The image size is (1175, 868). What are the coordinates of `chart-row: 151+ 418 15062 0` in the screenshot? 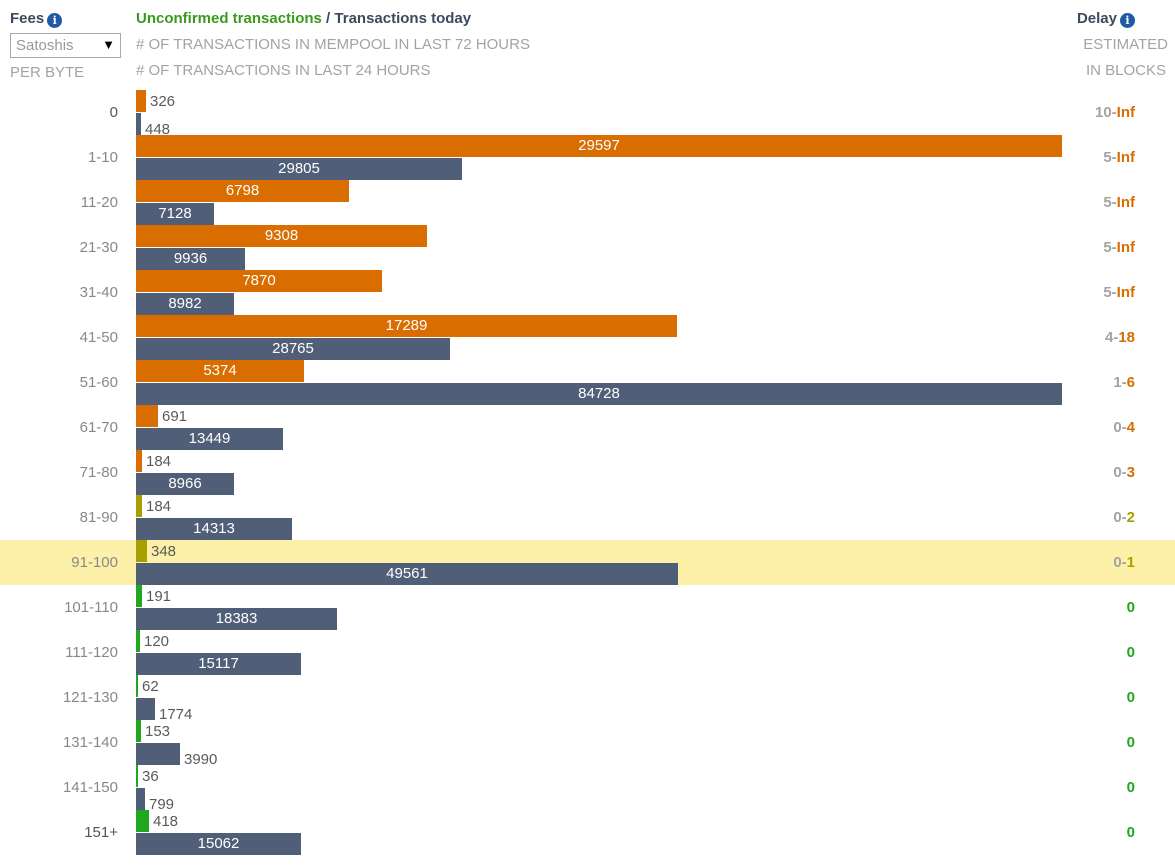 It's located at (587, 832).